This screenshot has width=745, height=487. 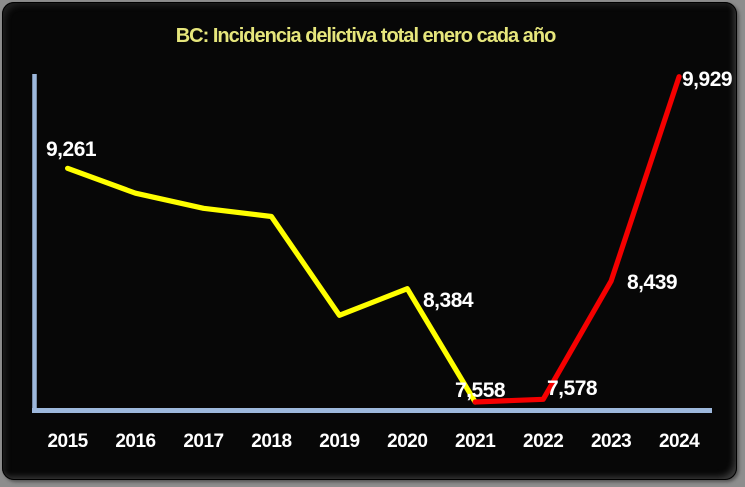 What do you see at coordinates (480, 390) in the screenshot?
I see `data-label-2021: 7,558` at bounding box center [480, 390].